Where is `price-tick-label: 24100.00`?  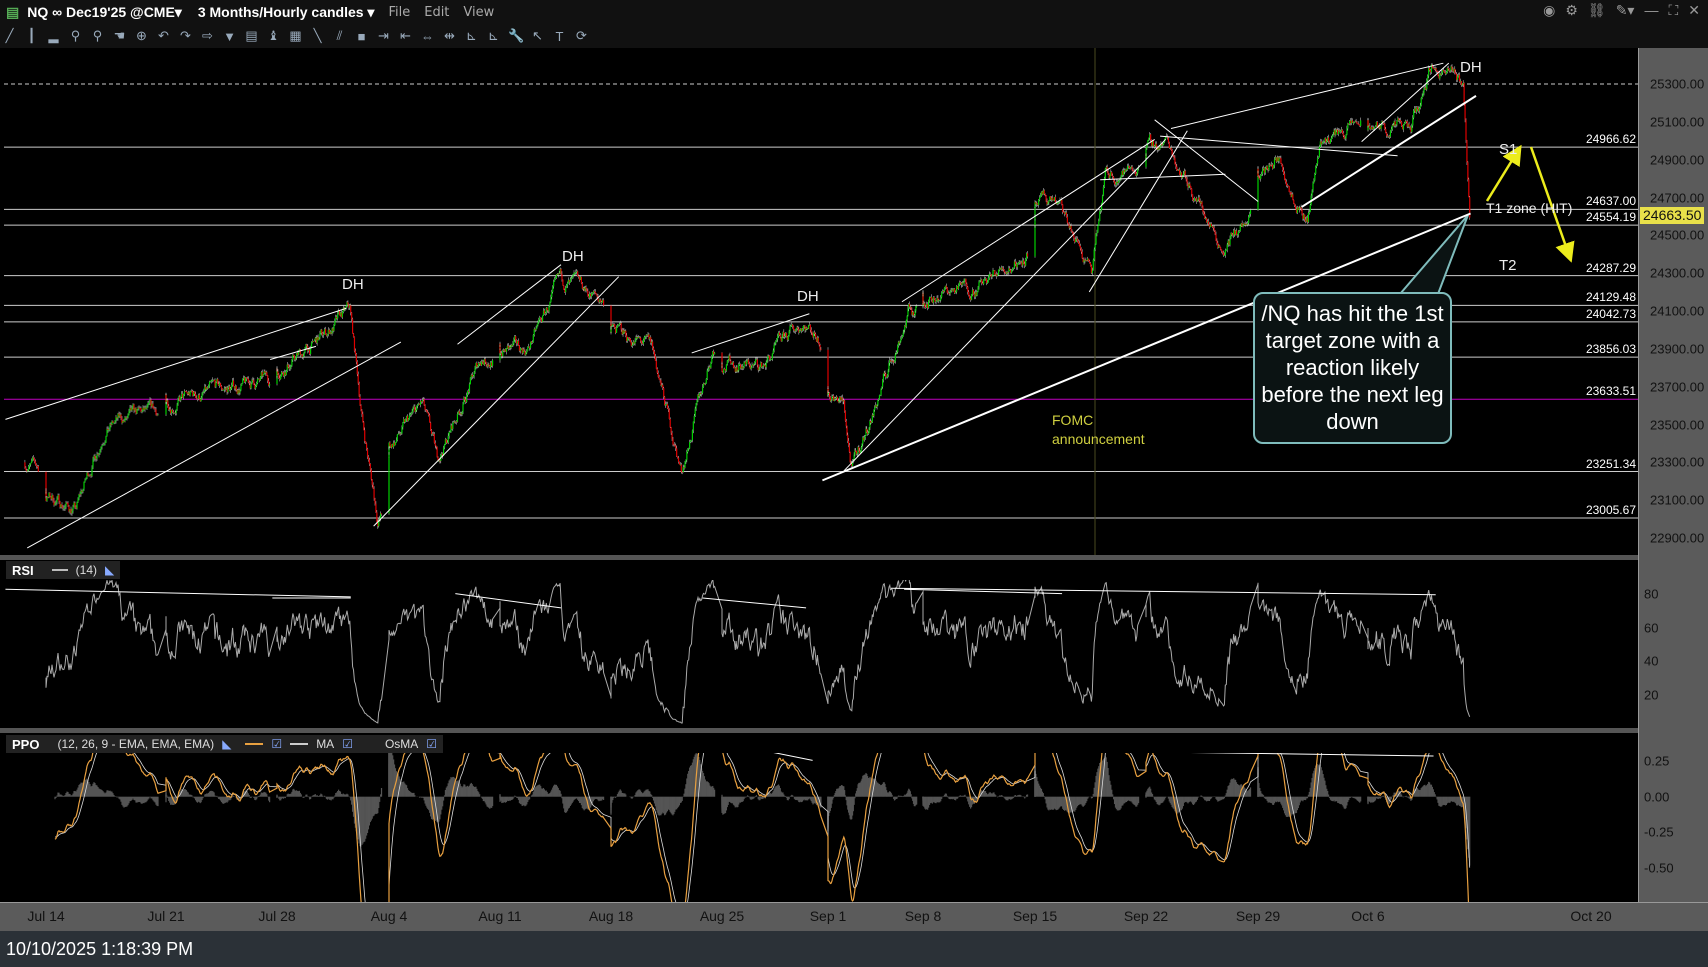 price-tick-label: 24100.00 is located at coordinates (1677, 311).